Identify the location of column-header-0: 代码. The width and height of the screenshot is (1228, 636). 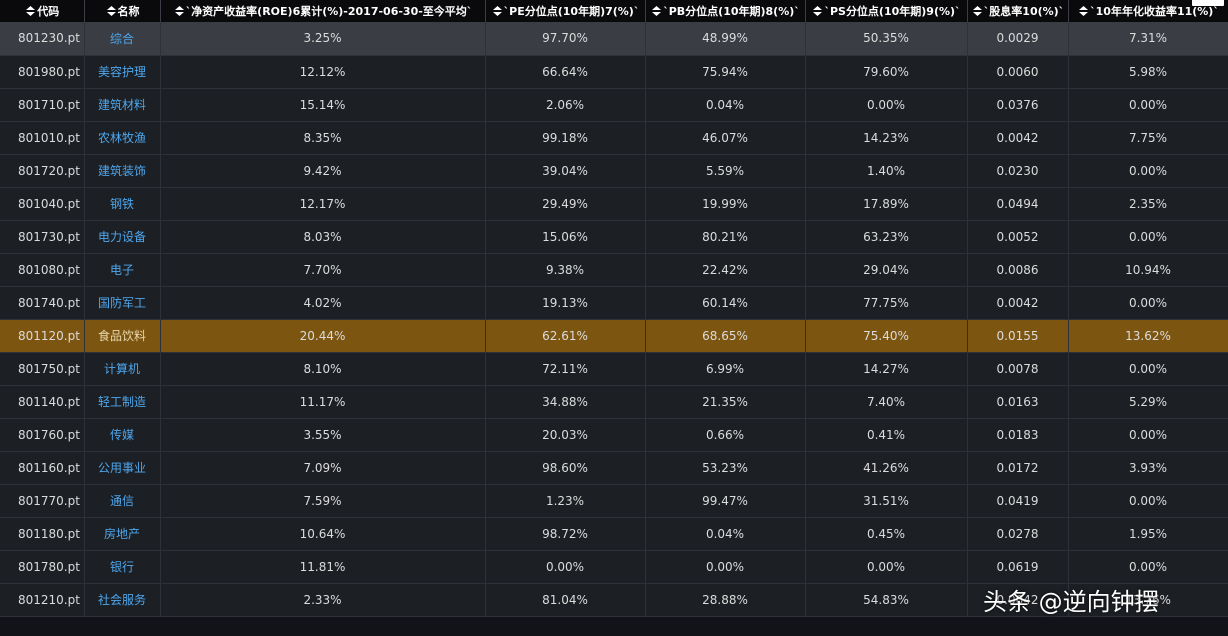
(42, 11).